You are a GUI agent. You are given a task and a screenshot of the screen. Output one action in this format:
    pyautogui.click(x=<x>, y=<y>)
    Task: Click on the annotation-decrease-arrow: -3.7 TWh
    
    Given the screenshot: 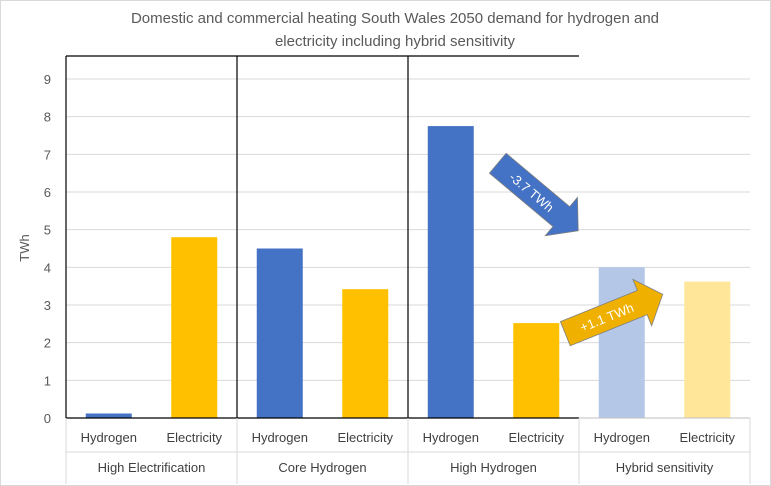 What is the action you would take?
    pyautogui.click(x=533, y=194)
    